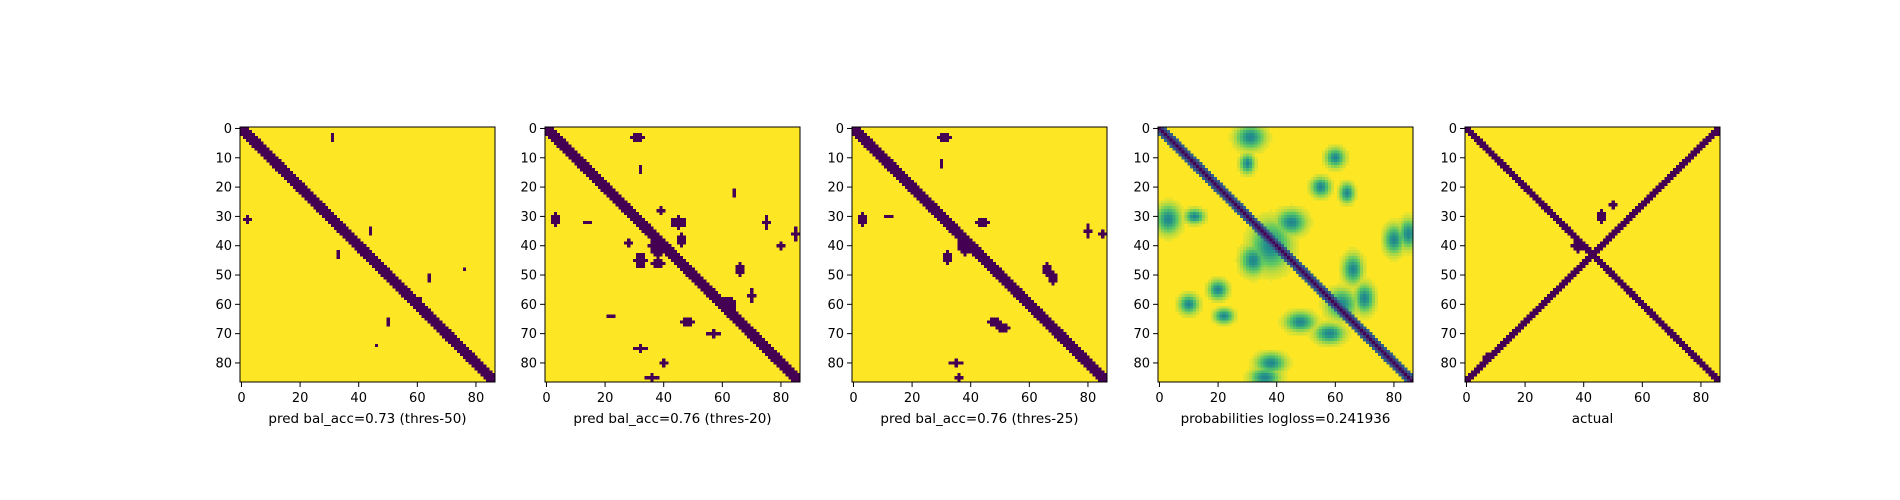 The width and height of the screenshot is (1900, 500). What do you see at coordinates (979, 419) in the screenshot?
I see `x-axis-label: pred bal_acc=0.76 (thres-25)` at bounding box center [979, 419].